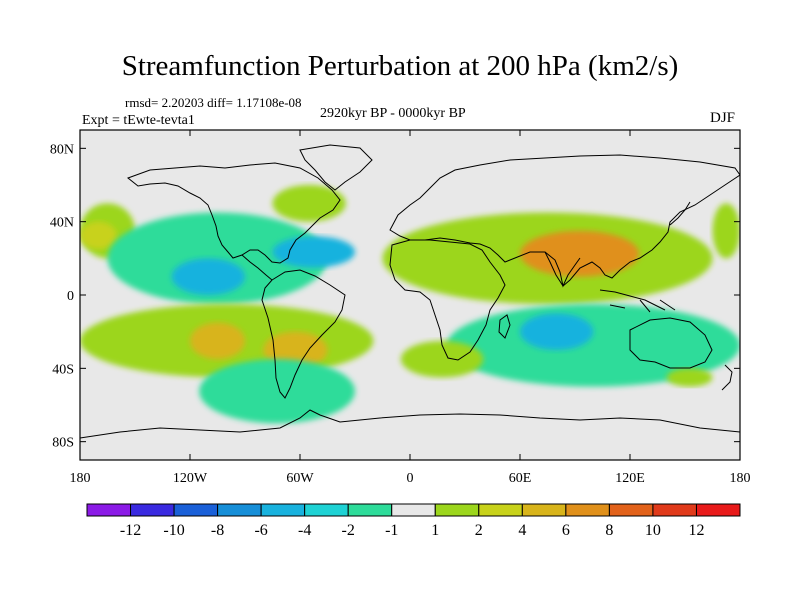 This screenshot has width=800, height=600. What do you see at coordinates (680, 213) in the screenshot?
I see `coast-japan` at bounding box center [680, 213].